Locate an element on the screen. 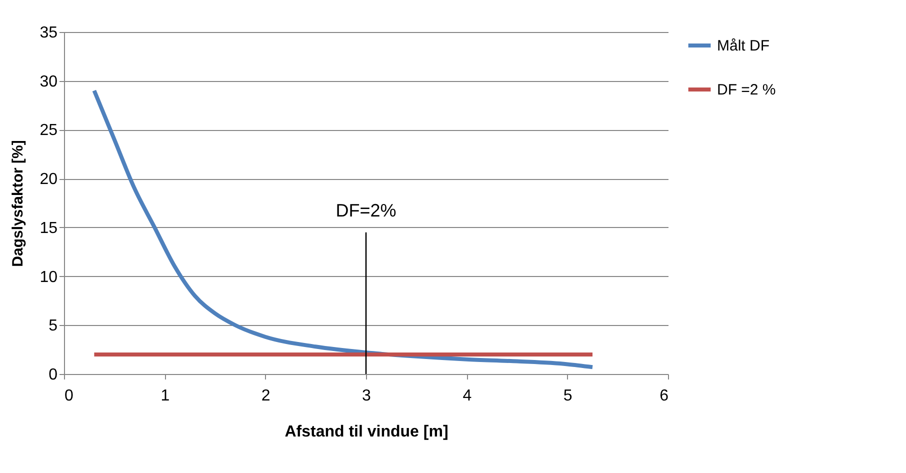 The image size is (906, 473). legend-label: Målt DF is located at coordinates (743, 46).